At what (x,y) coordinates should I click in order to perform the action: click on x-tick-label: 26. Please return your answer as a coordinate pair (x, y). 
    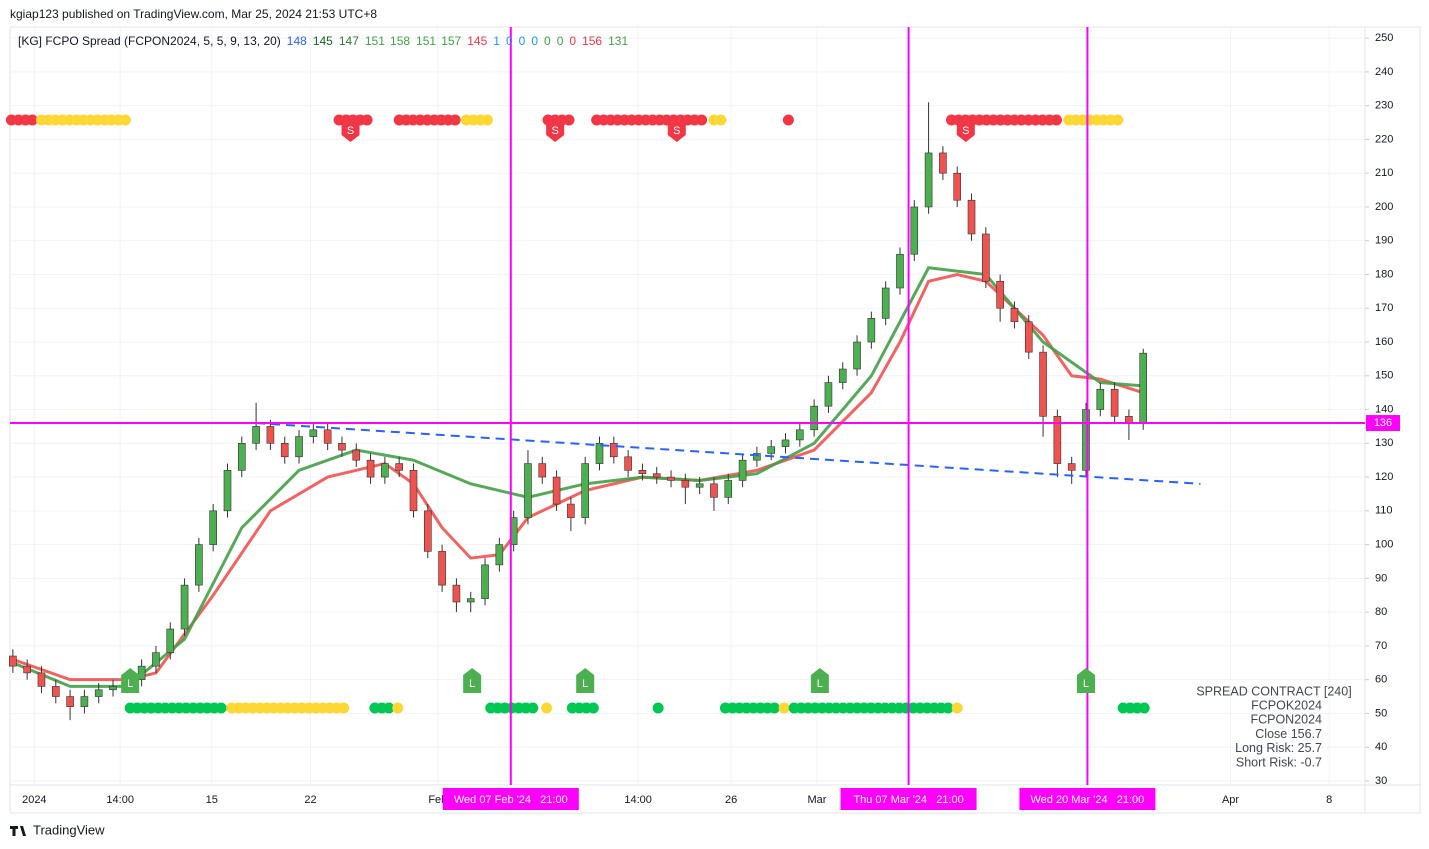
    Looking at the image, I should click on (731, 800).